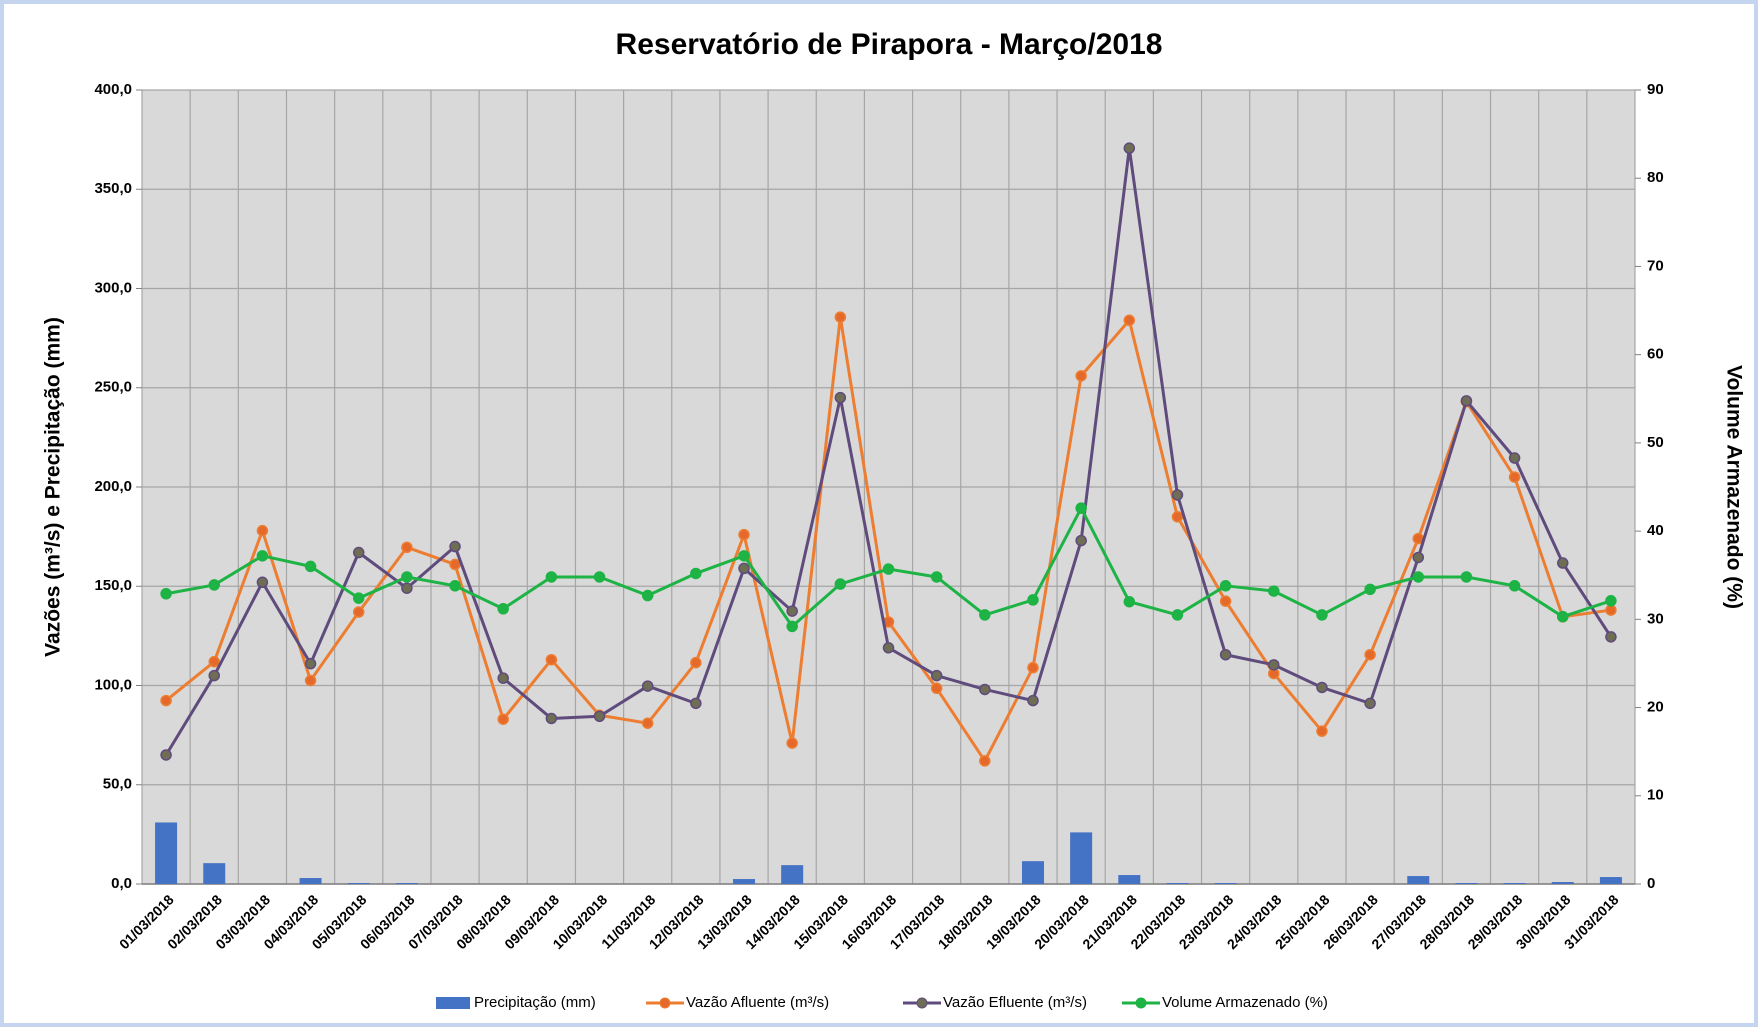 The image size is (1758, 1027). Describe the element at coordinates (453, 1003) in the screenshot. I see `legend-swatch` at that location.